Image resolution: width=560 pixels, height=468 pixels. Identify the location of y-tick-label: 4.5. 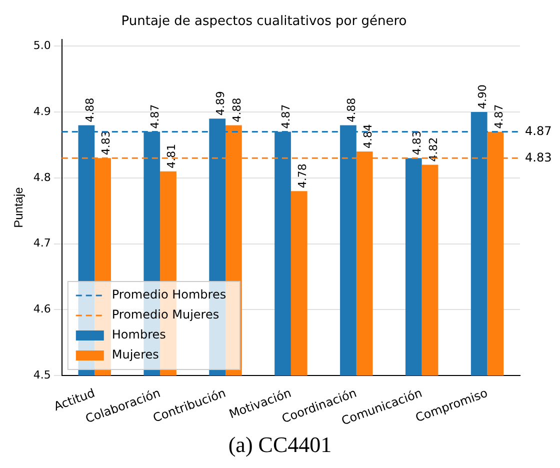
(42, 375).